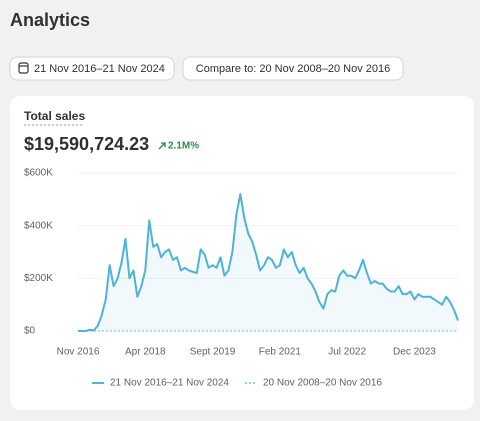 The height and width of the screenshot is (421, 480). Describe the element at coordinates (23, 68) in the screenshot. I see `calendar-icon` at that location.